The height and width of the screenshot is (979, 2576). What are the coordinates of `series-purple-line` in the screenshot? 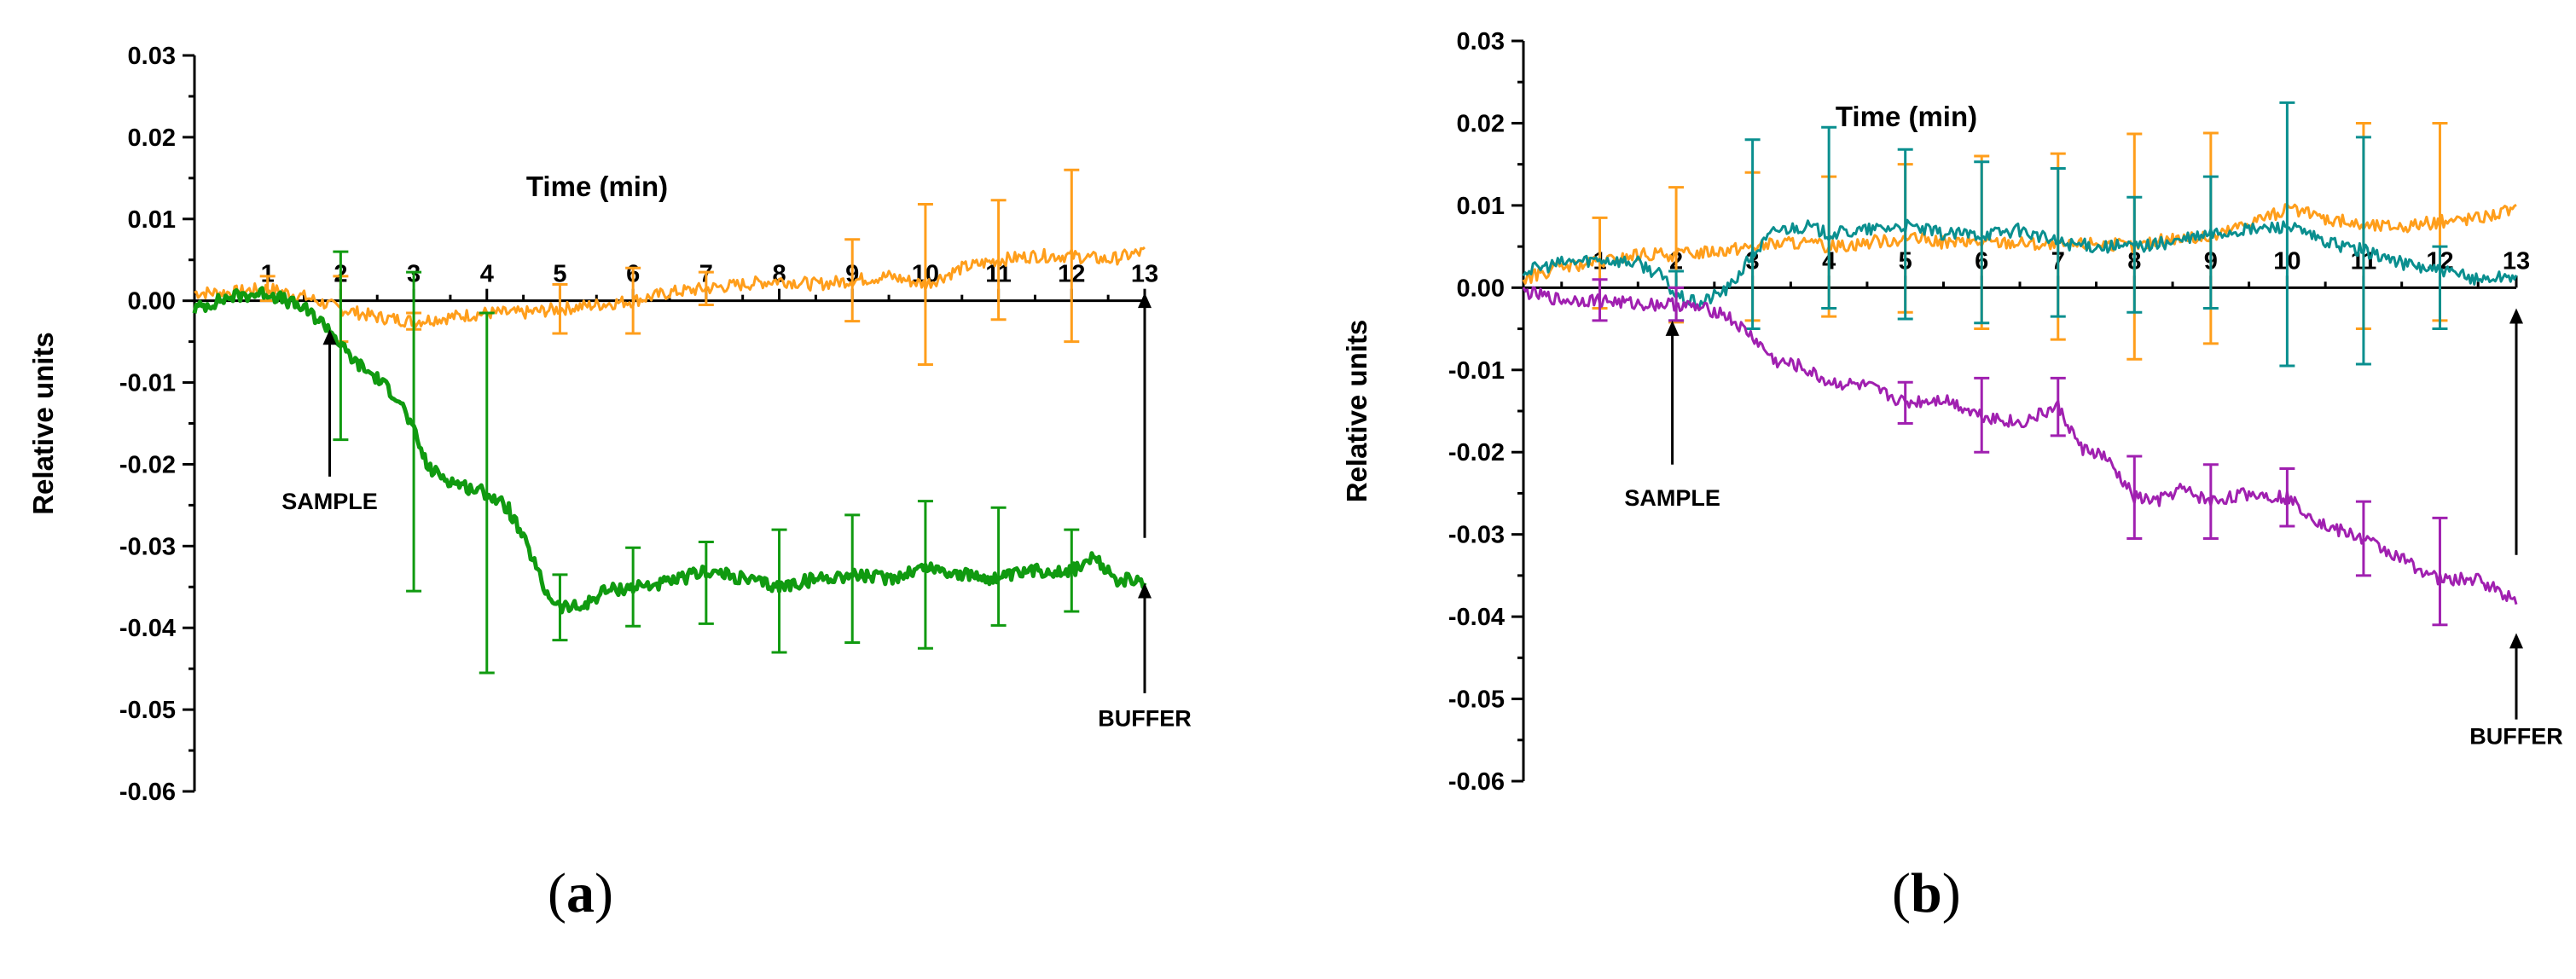 It's located at (2020, 446).